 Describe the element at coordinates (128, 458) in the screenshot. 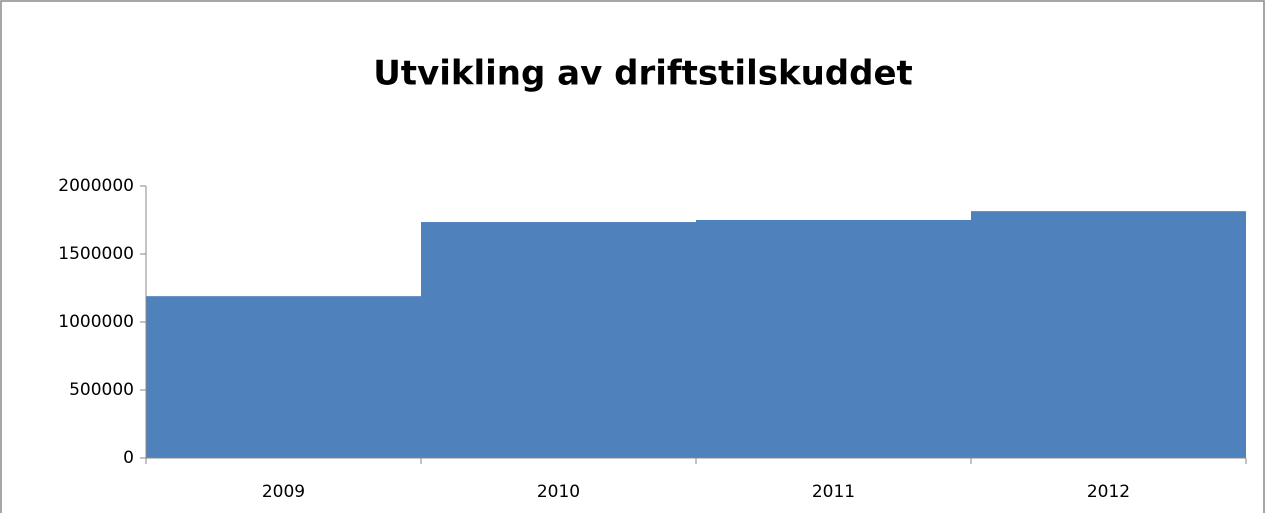

I see `y-tick-label: 0` at that location.